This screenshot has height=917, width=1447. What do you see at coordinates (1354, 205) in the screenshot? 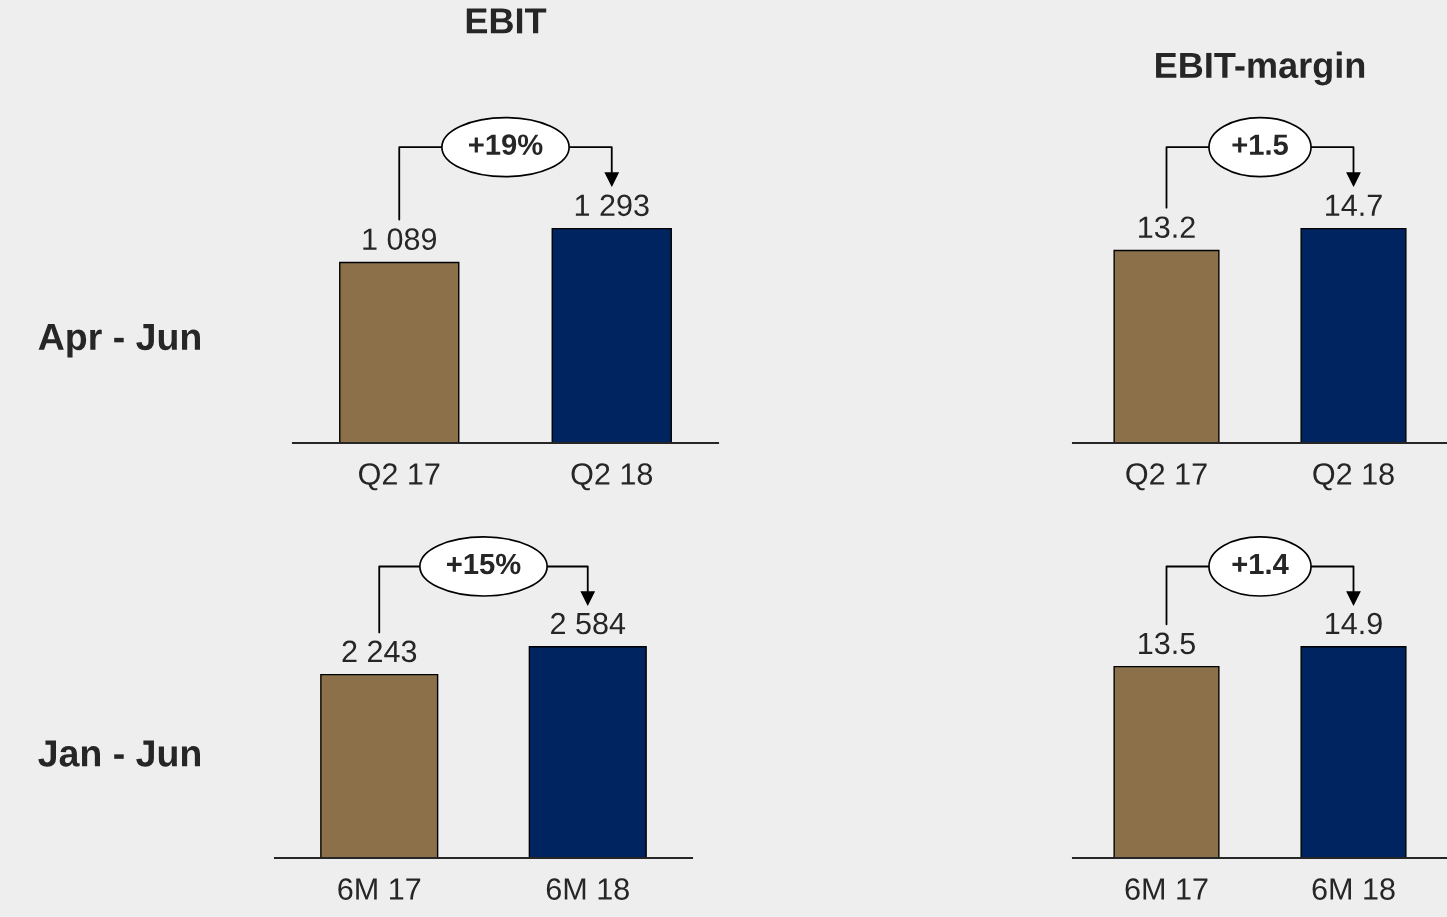
I see `data-label: 14.7` at bounding box center [1354, 205].